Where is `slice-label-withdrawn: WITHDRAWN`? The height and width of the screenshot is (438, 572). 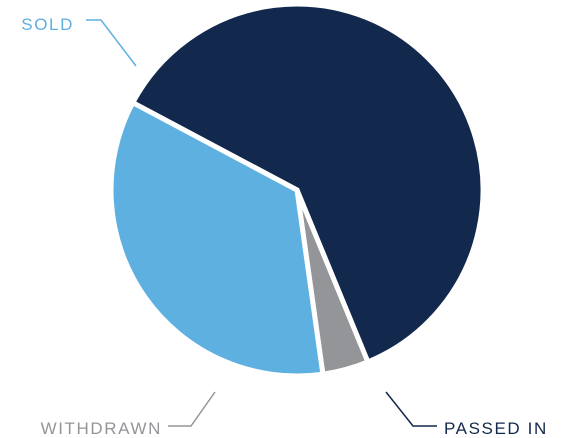
slice-label-withdrawn: WITHDRAWN is located at coordinates (101, 428).